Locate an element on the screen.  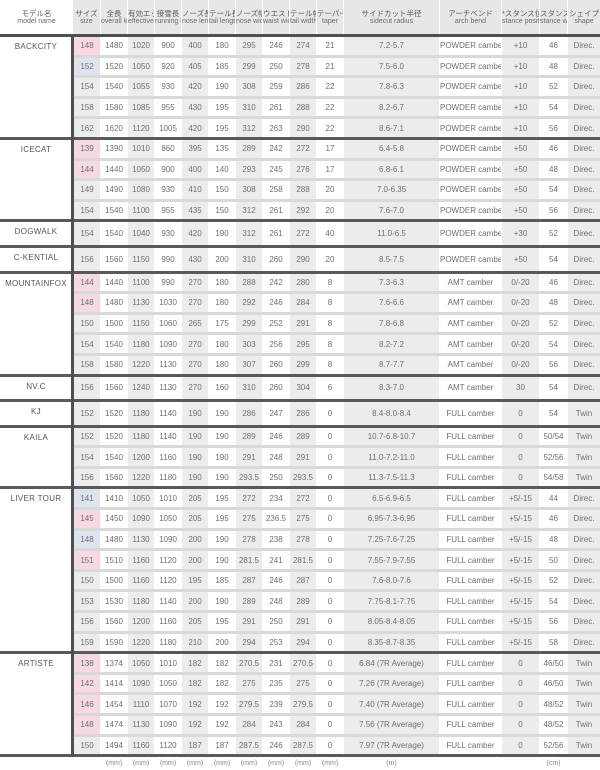
header-label-en: size is located at coordinates (86, 22).